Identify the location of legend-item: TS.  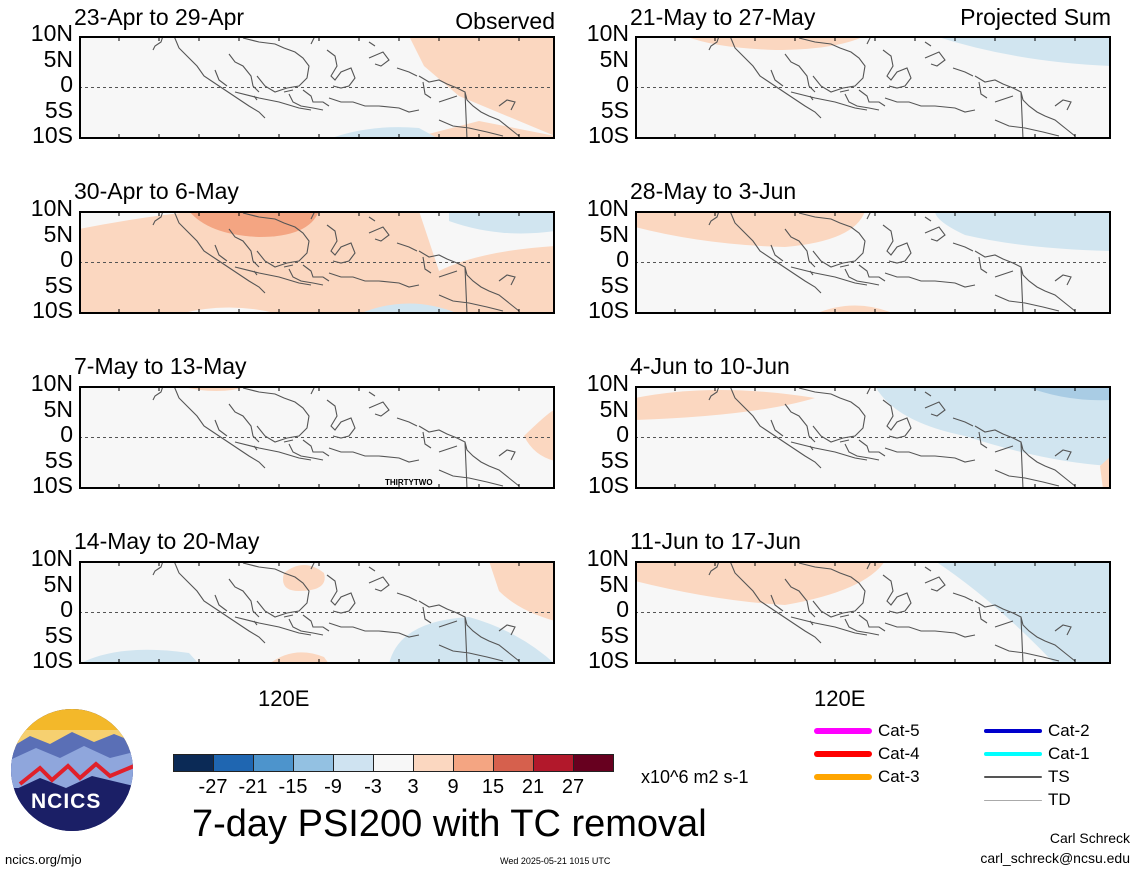
(1027, 777).